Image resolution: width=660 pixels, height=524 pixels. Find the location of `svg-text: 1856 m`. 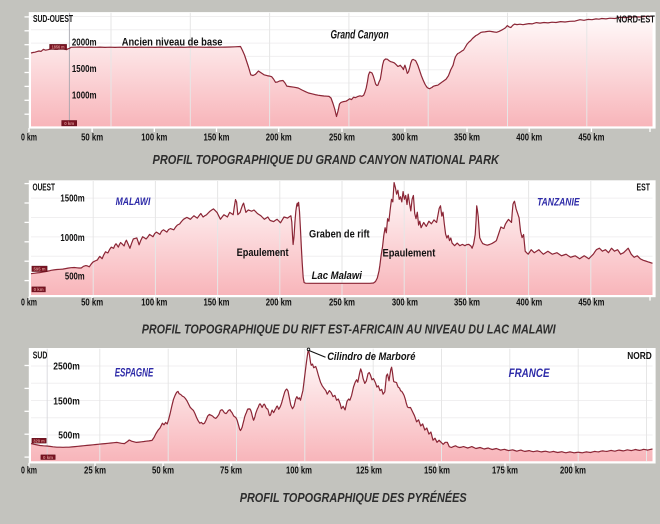

svg-text: 1856 m is located at coordinates (58, 47).